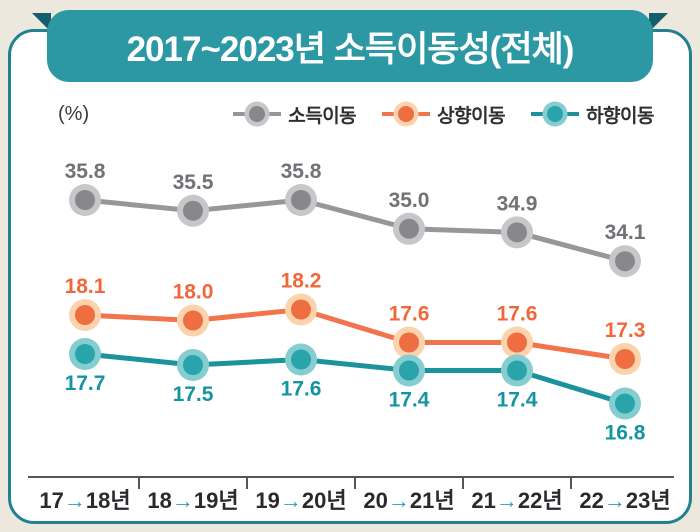  I want to click on value-label: 17.5, so click(193, 394).